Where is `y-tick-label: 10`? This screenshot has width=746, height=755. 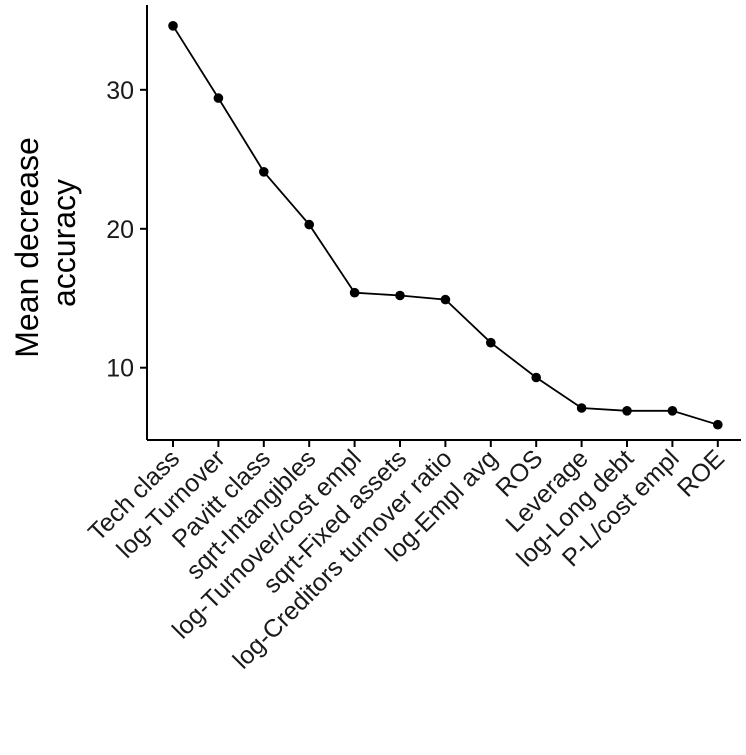 y-tick-label: 10 is located at coordinates (120, 369).